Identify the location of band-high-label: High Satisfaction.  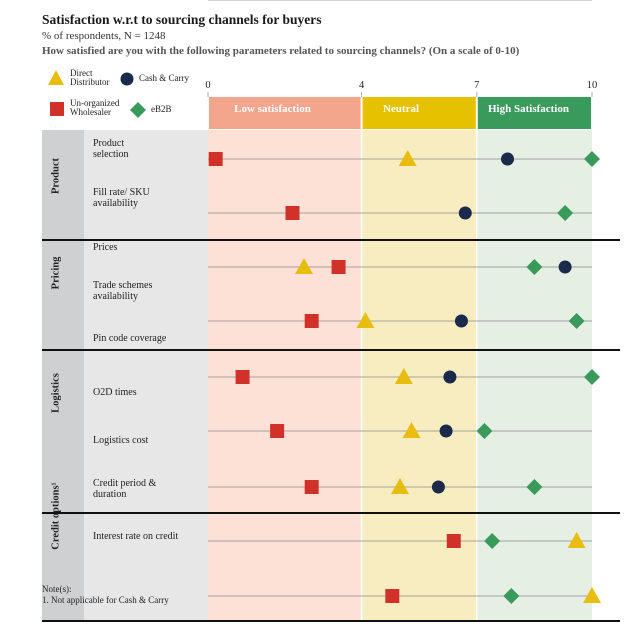
(528, 109).